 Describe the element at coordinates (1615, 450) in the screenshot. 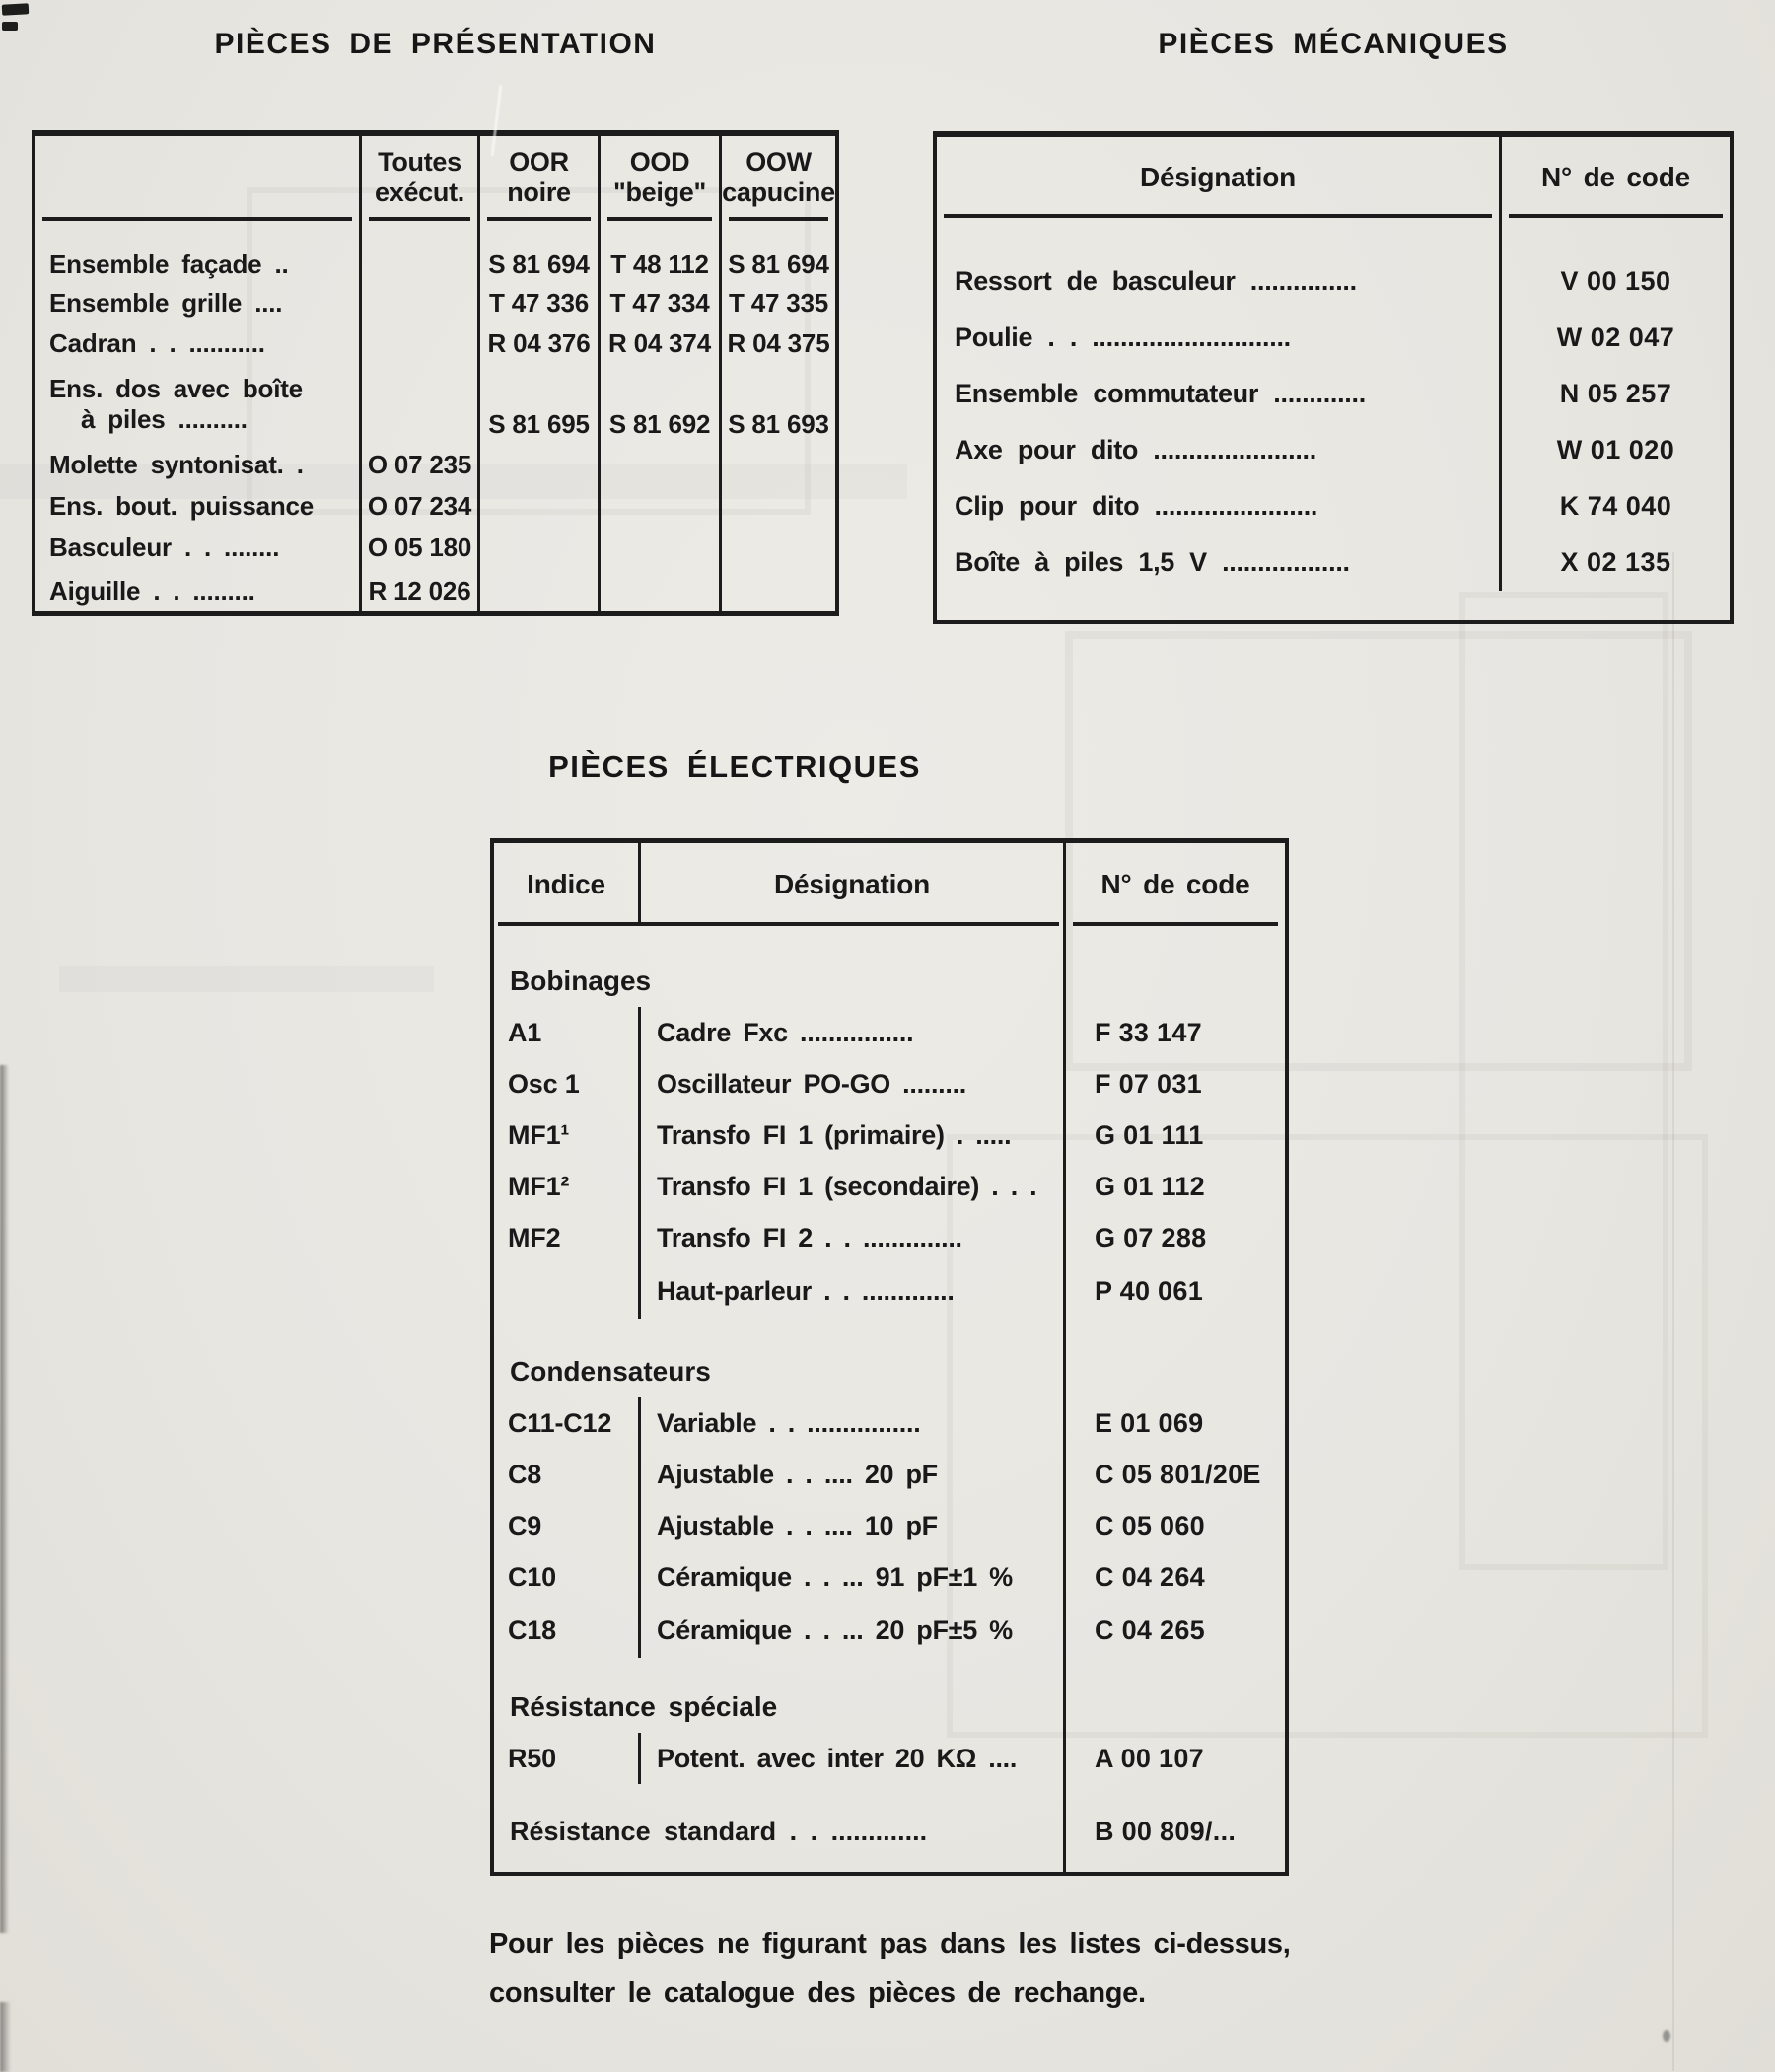

I see `part-code: W 01 020` at that location.